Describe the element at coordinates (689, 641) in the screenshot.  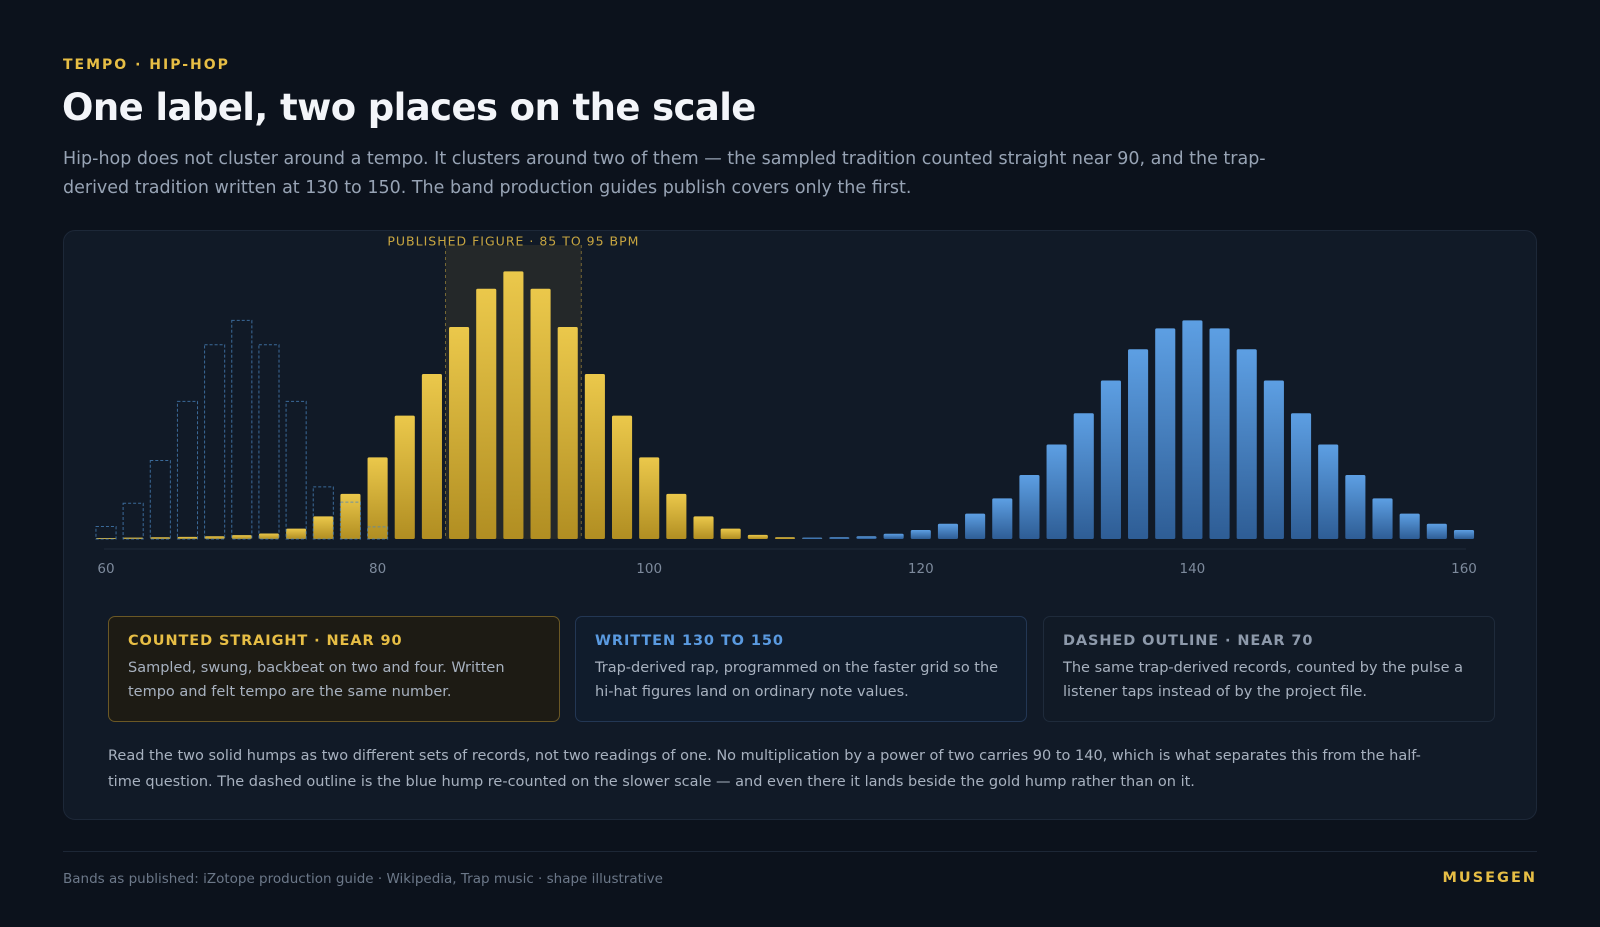
I see `legend-card-title: WRITTEN 130 TO 150` at that location.